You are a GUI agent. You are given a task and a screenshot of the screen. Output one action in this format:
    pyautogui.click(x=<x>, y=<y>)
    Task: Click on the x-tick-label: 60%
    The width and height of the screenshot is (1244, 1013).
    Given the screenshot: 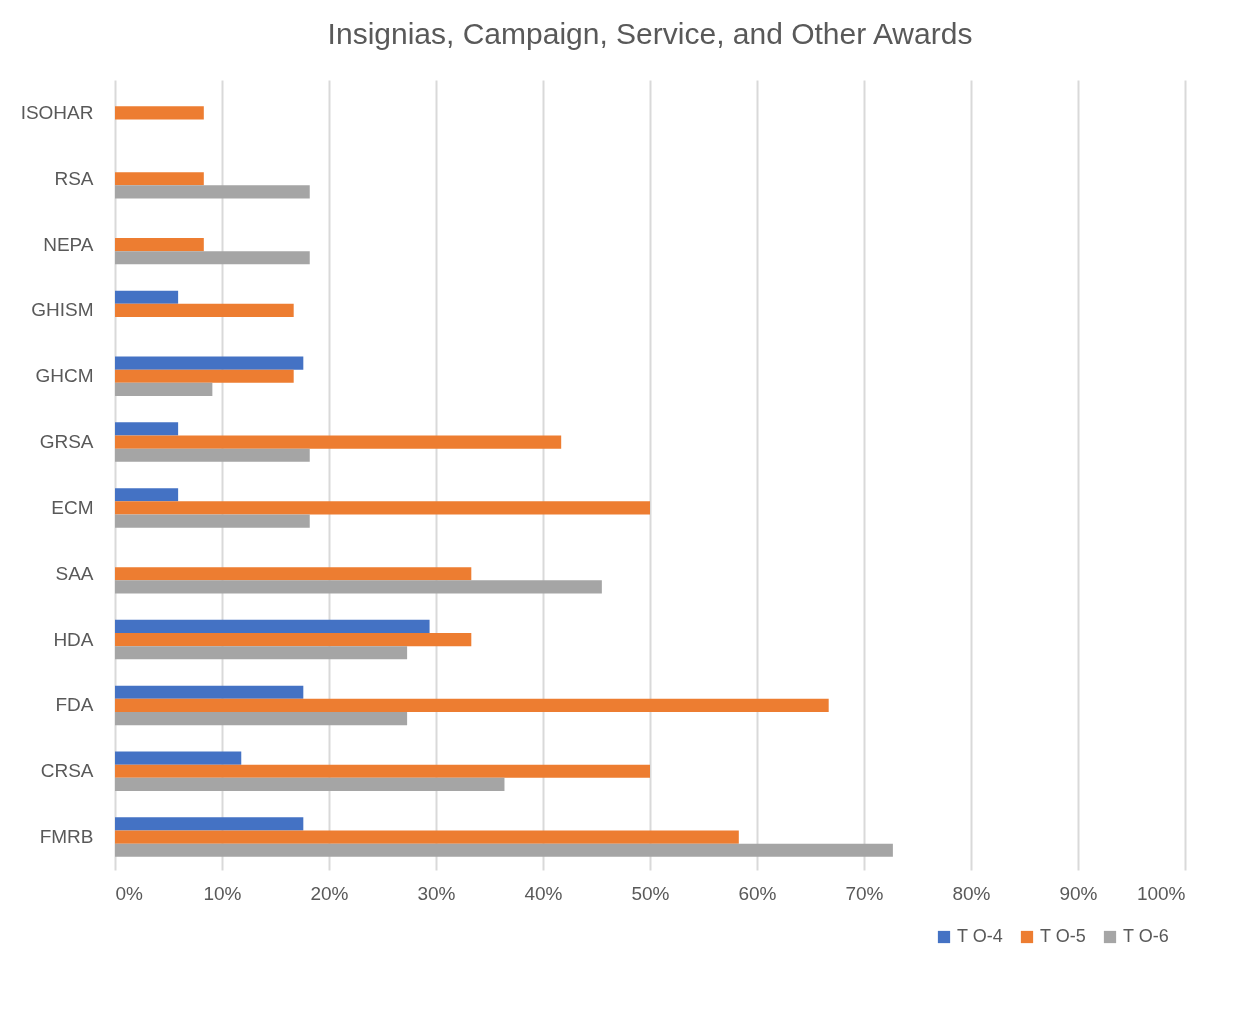 What is the action you would take?
    pyautogui.click(x=757, y=893)
    